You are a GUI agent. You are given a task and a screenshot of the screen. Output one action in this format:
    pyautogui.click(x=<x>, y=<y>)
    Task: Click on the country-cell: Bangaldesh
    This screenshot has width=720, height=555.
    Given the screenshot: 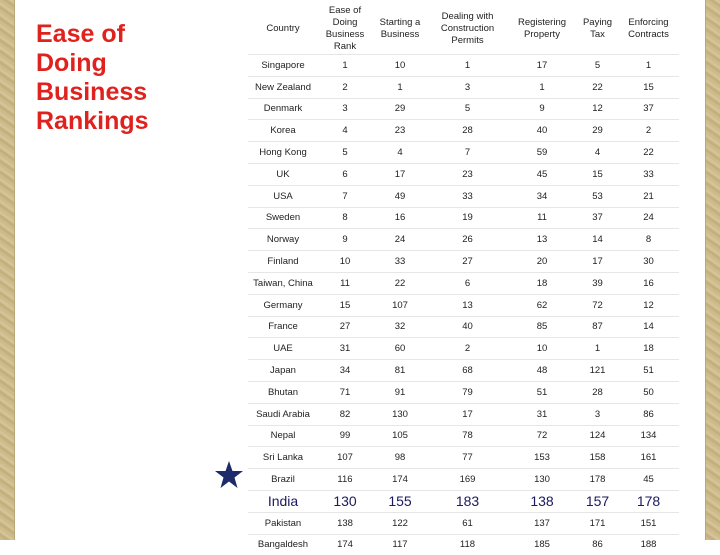 What is the action you would take?
    pyautogui.click(x=283, y=544)
    